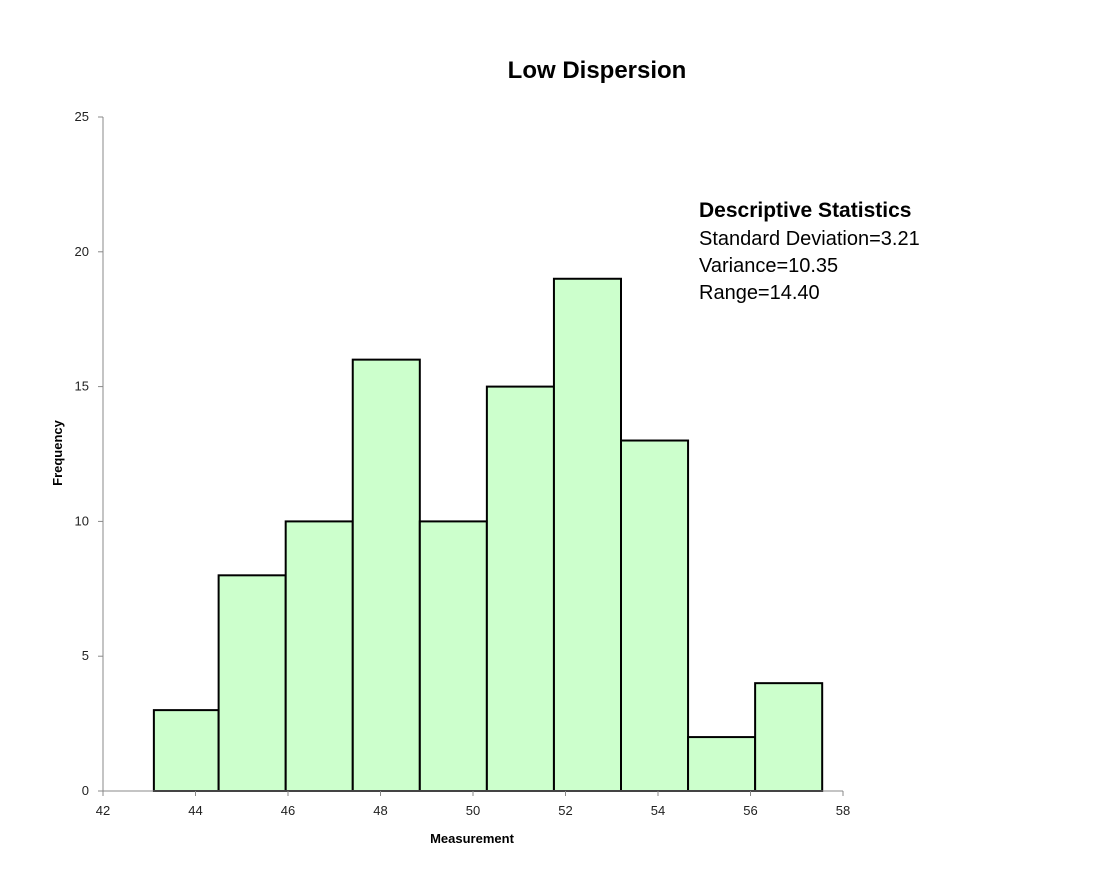  I want to click on y-tick-label: 0, so click(85, 790).